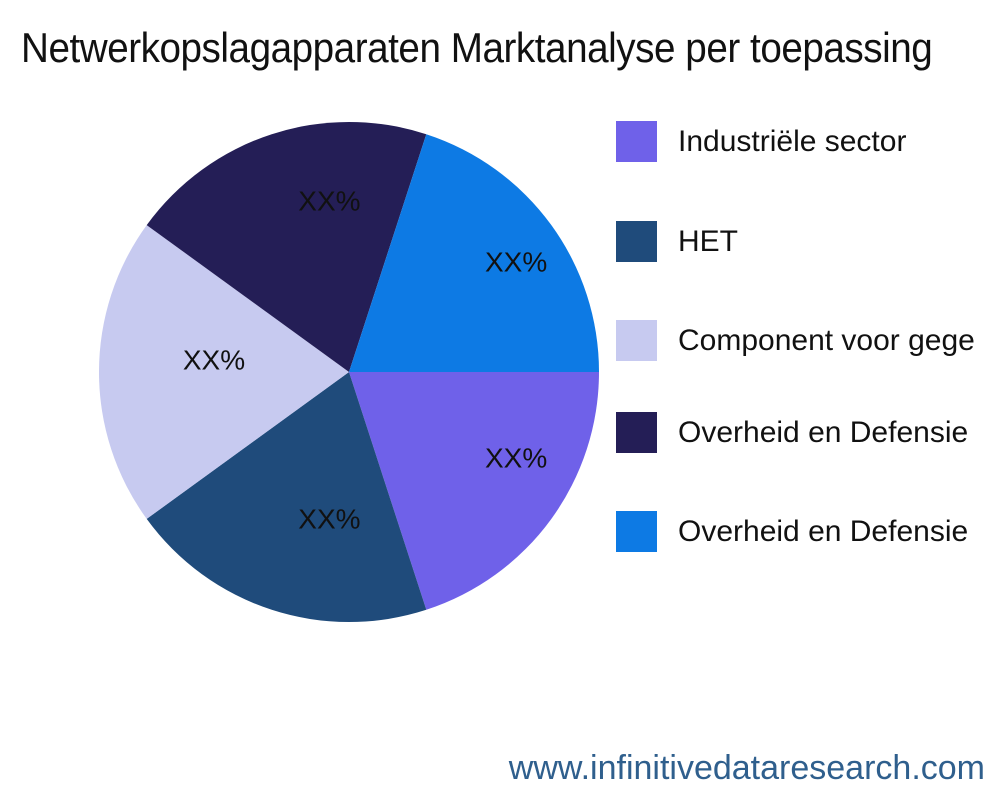 This screenshot has width=1000, height=800. What do you see at coordinates (746, 768) in the screenshot?
I see `watermark-url: www.infinitivedataresearch.com` at bounding box center [746, 768].